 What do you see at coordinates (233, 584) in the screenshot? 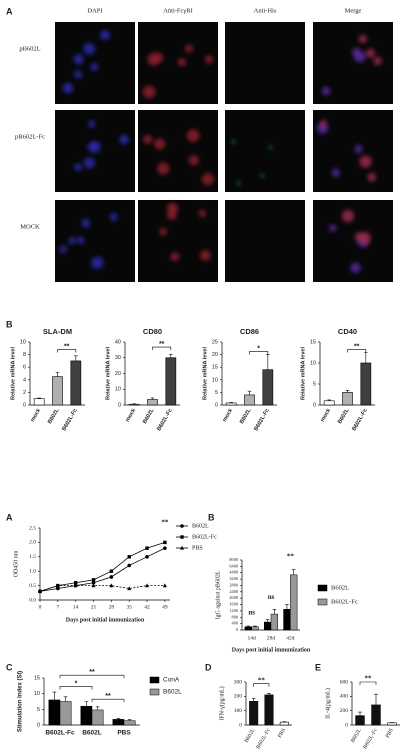
I see `y-tick-label: 2800` at bounding box center [233, 584].